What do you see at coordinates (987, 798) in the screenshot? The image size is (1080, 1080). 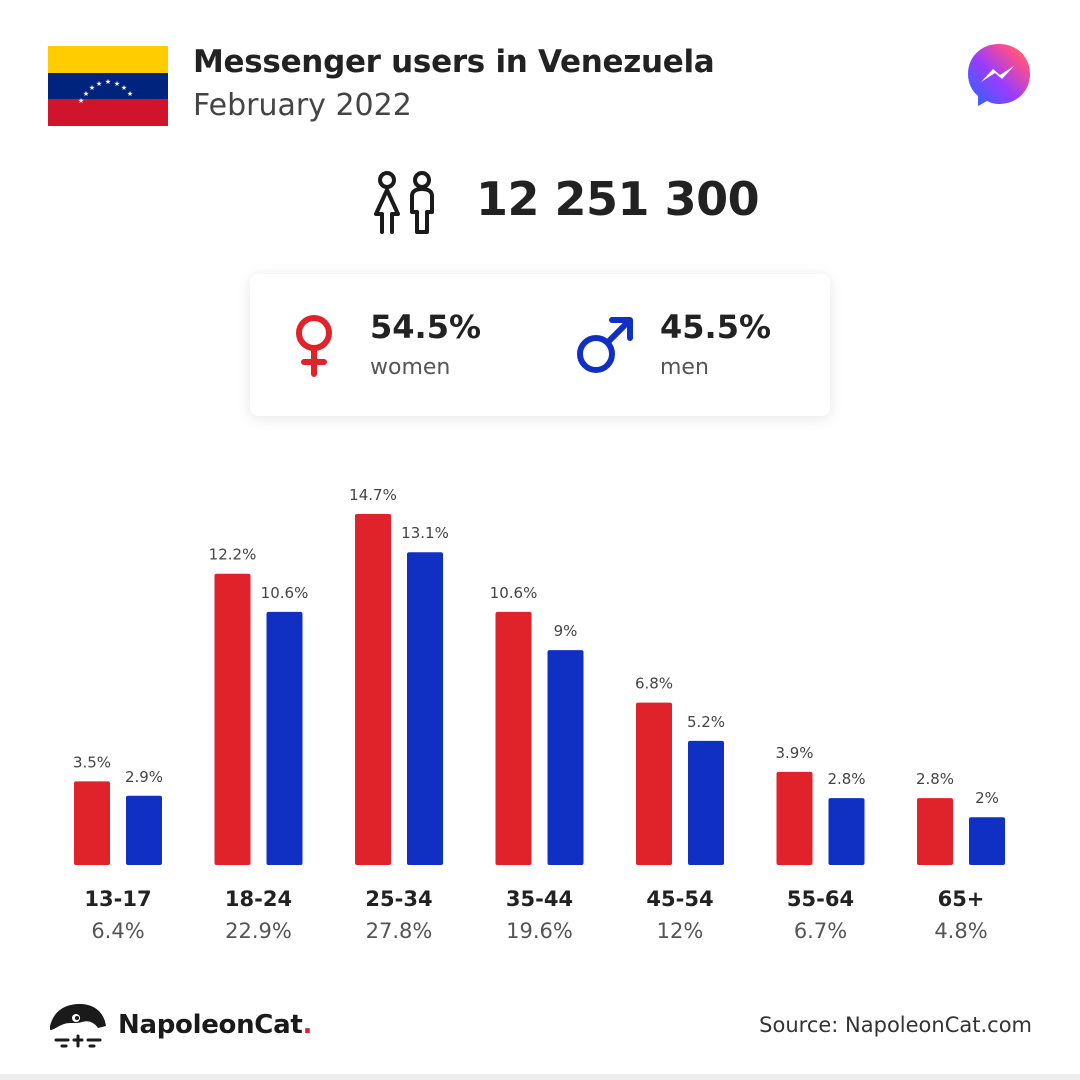 I see `bar-value-label: 2%` at bounding box center [987, 798].